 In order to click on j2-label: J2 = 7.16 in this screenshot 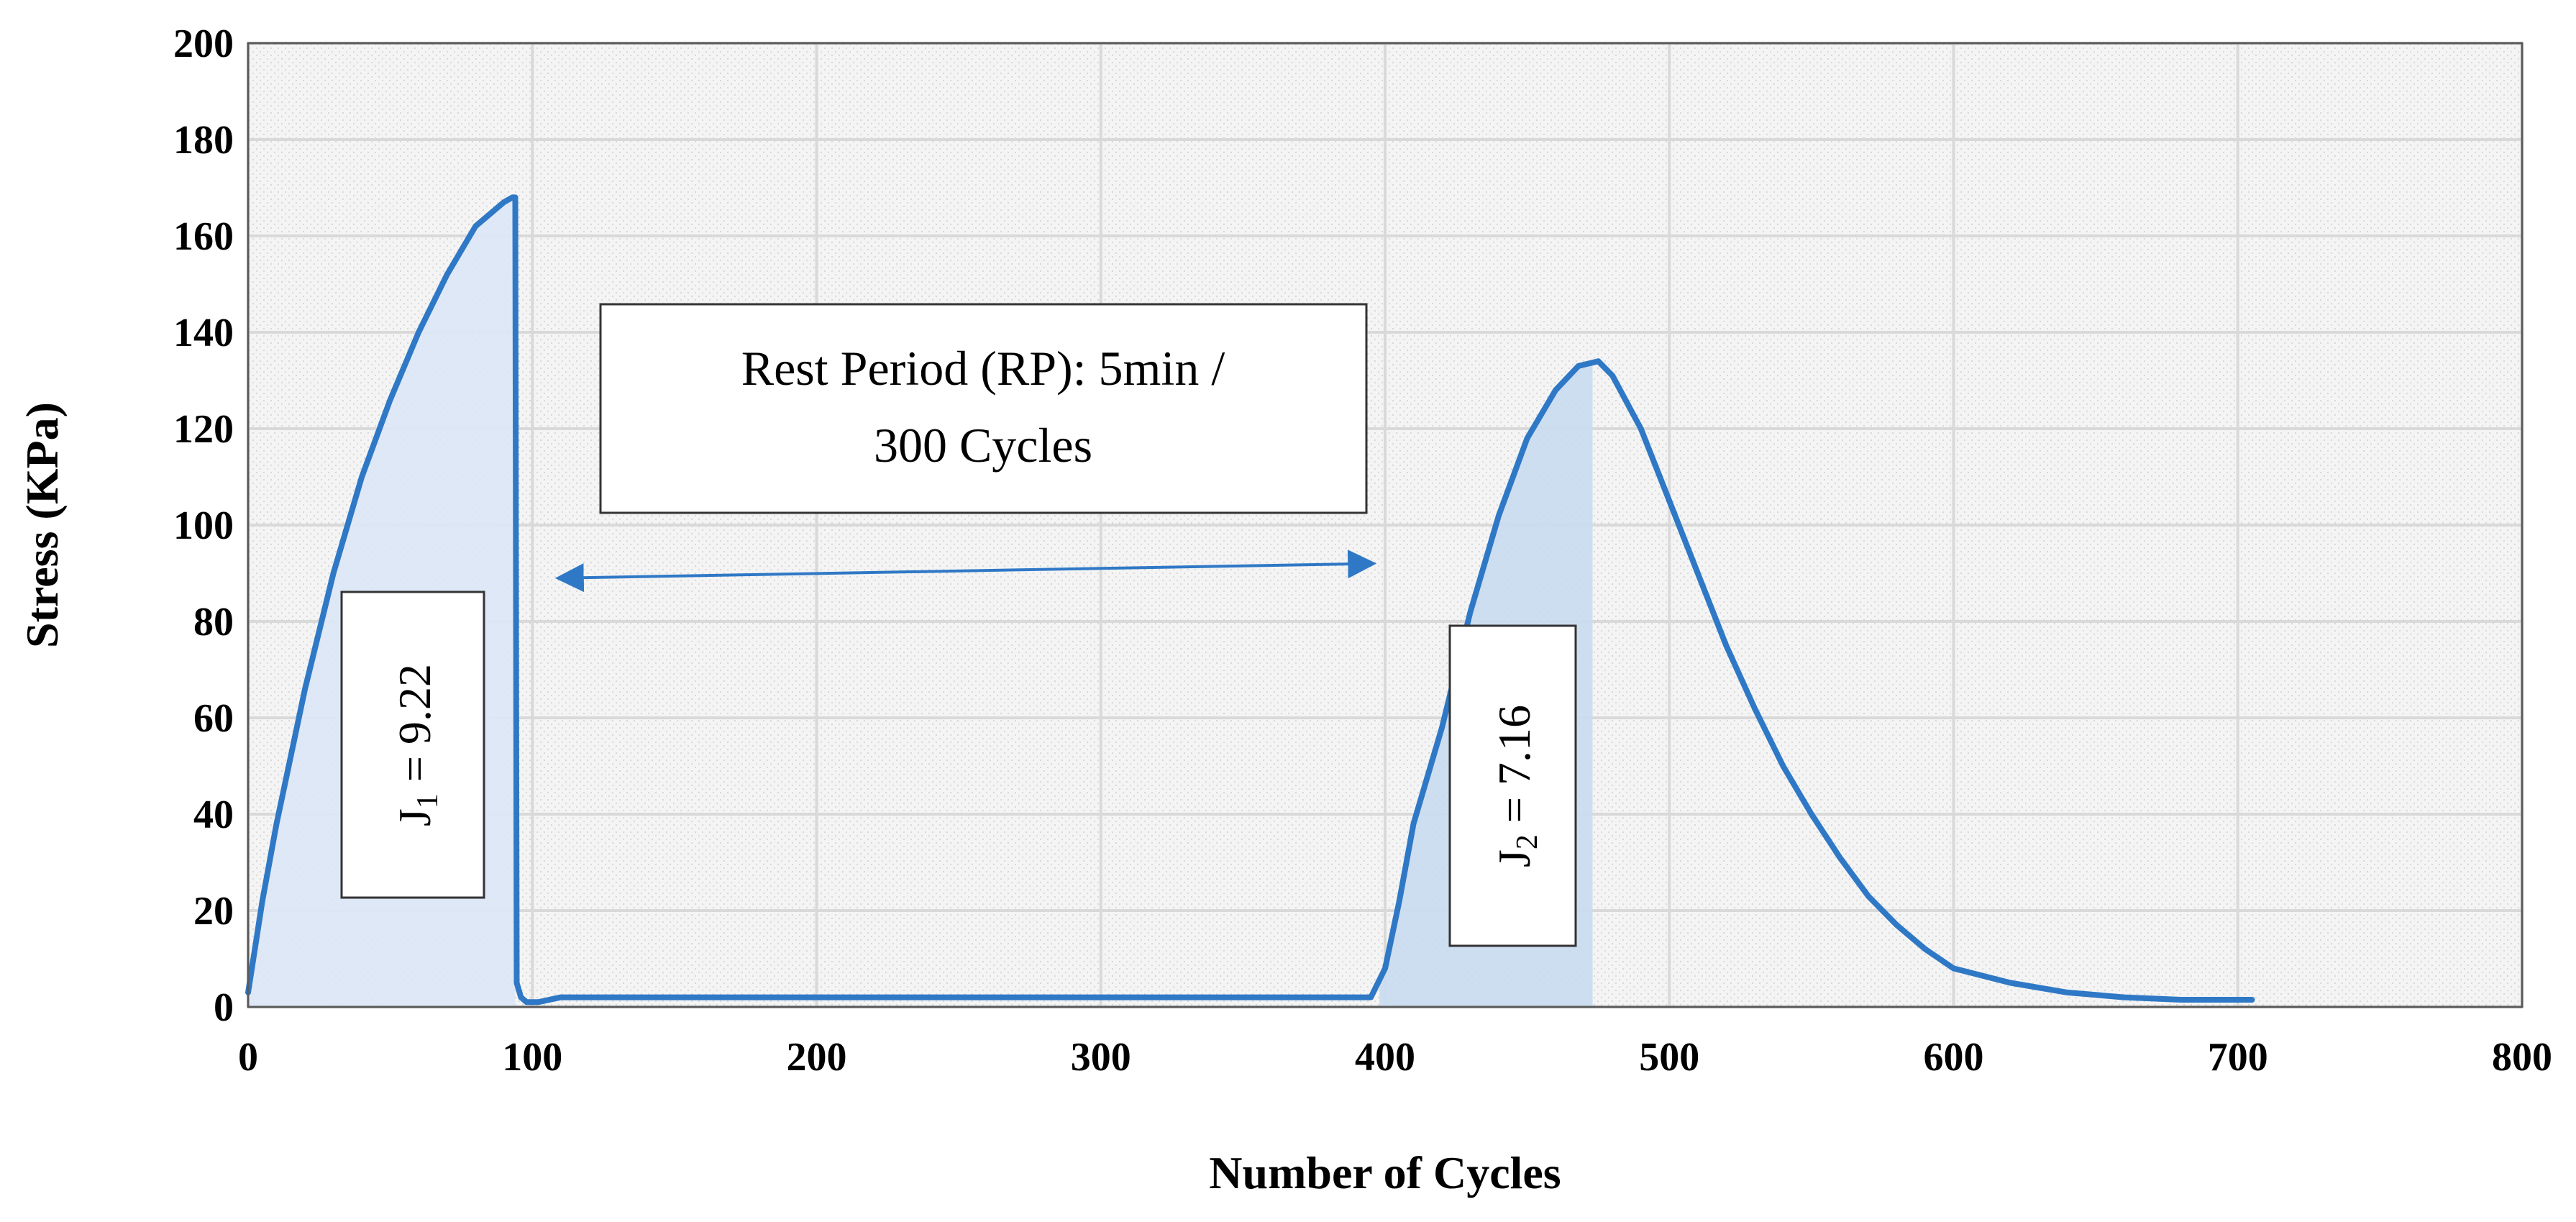, I will do `click(1512, 785)`.